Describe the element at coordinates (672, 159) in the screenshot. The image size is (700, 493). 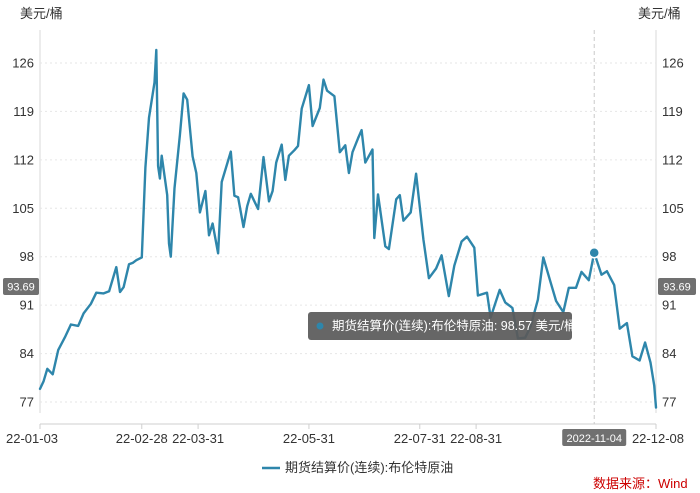
I see `y-tick-label-right: 112` at that location.